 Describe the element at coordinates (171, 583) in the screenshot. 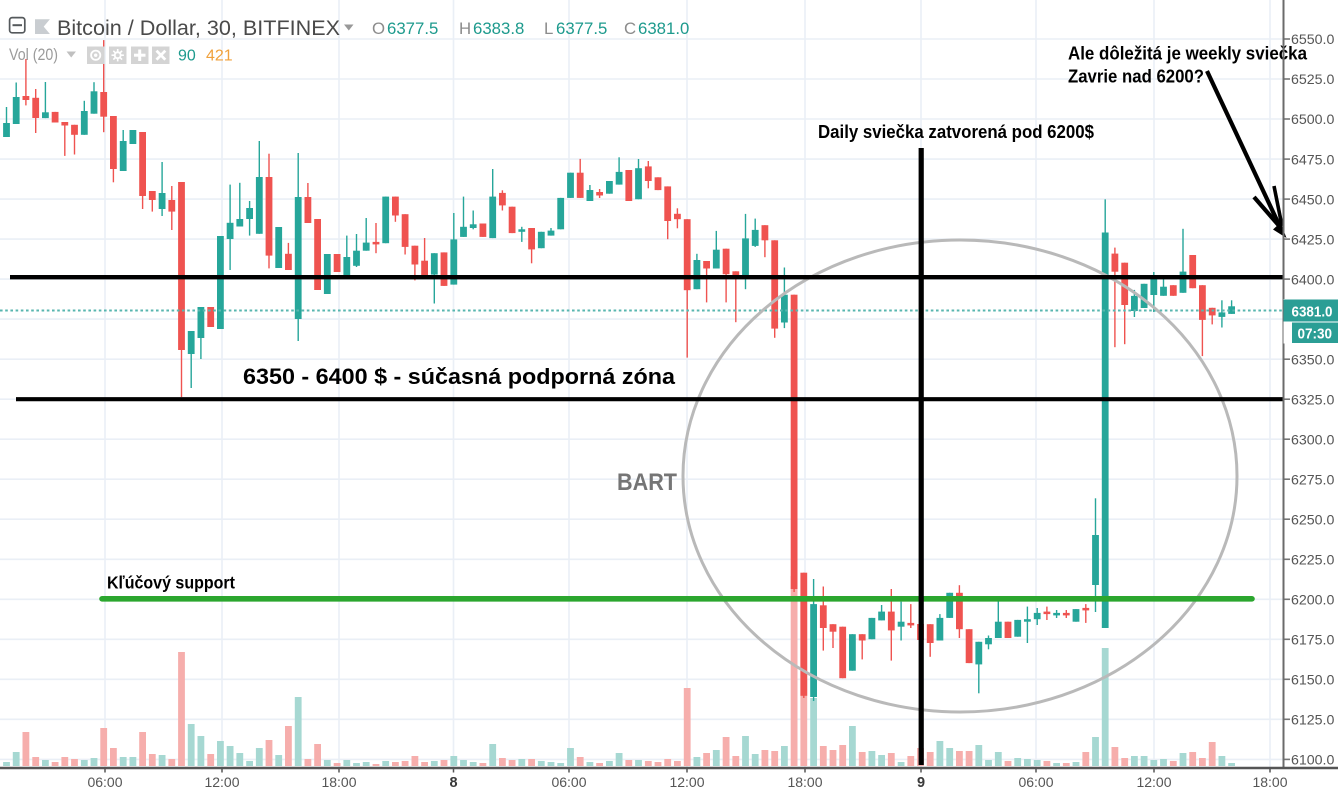

I see `svg-text: Kľúčový support` at that location.